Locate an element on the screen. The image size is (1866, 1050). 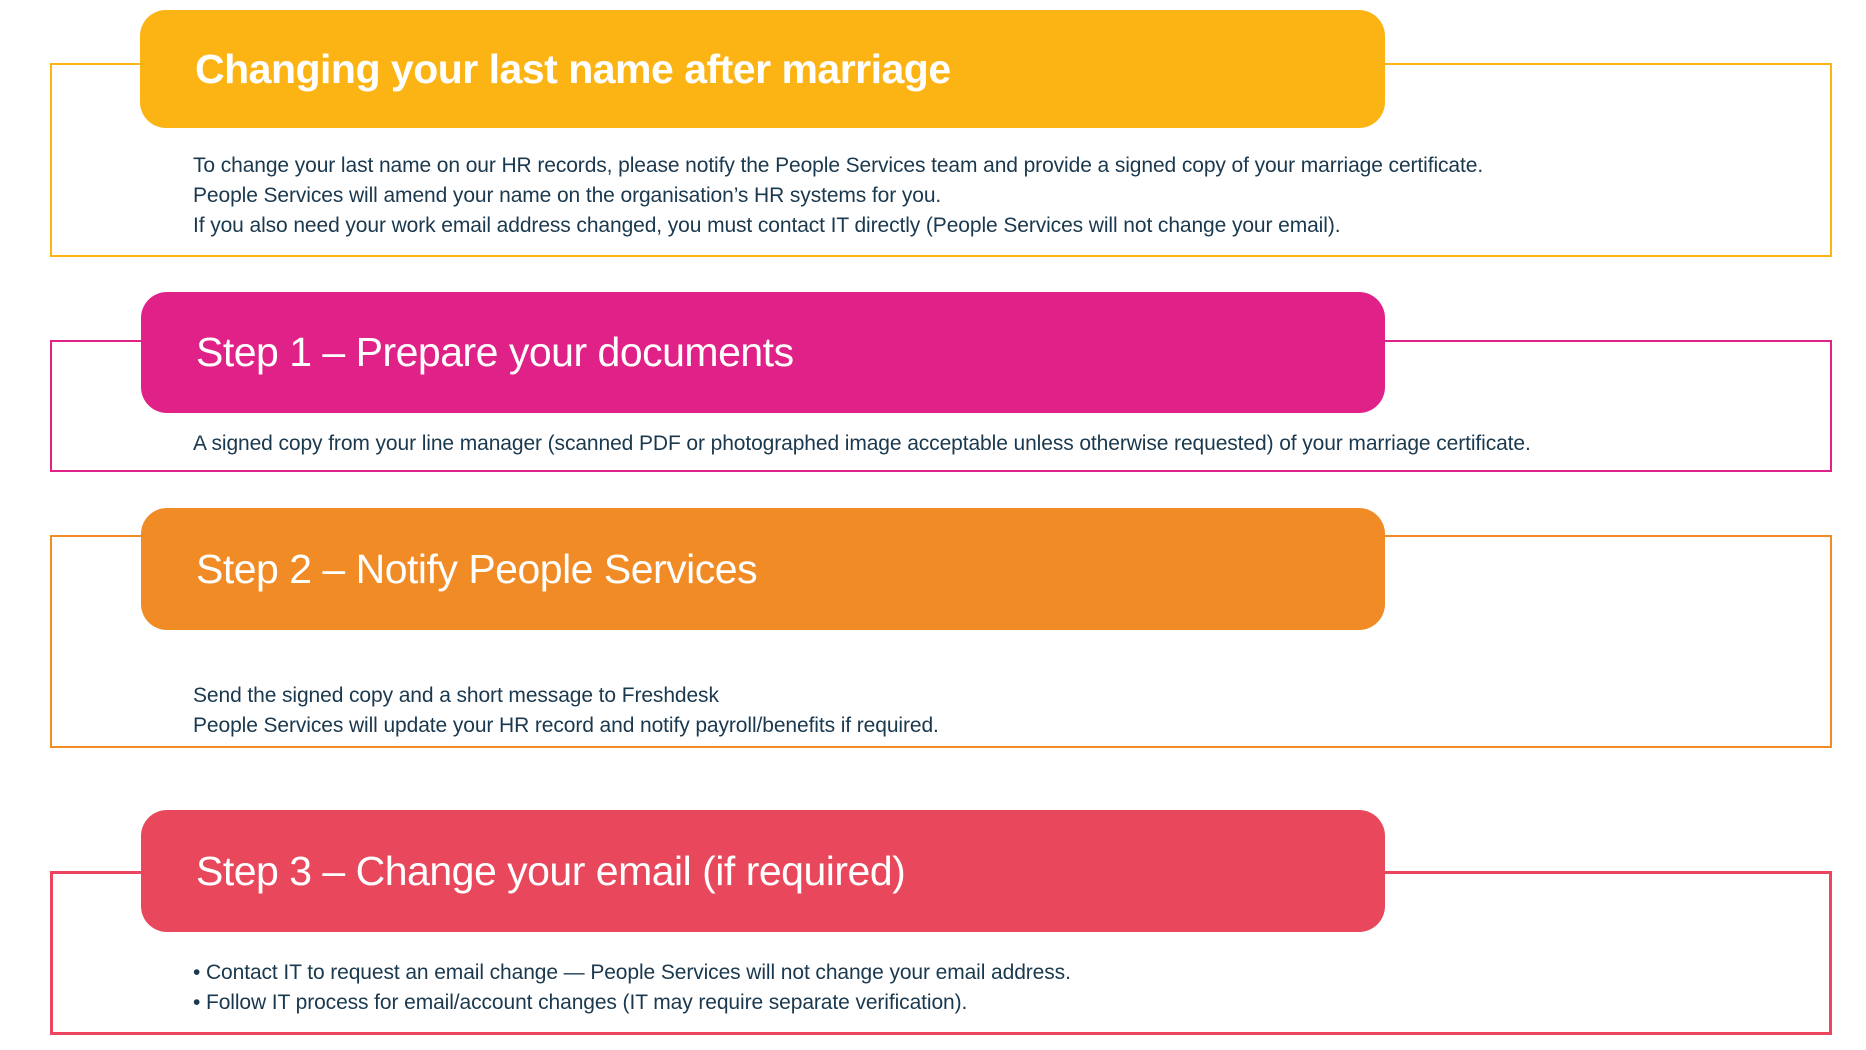
intro-banner: Changing your last name after marriage is located at coordinates (762, 69).